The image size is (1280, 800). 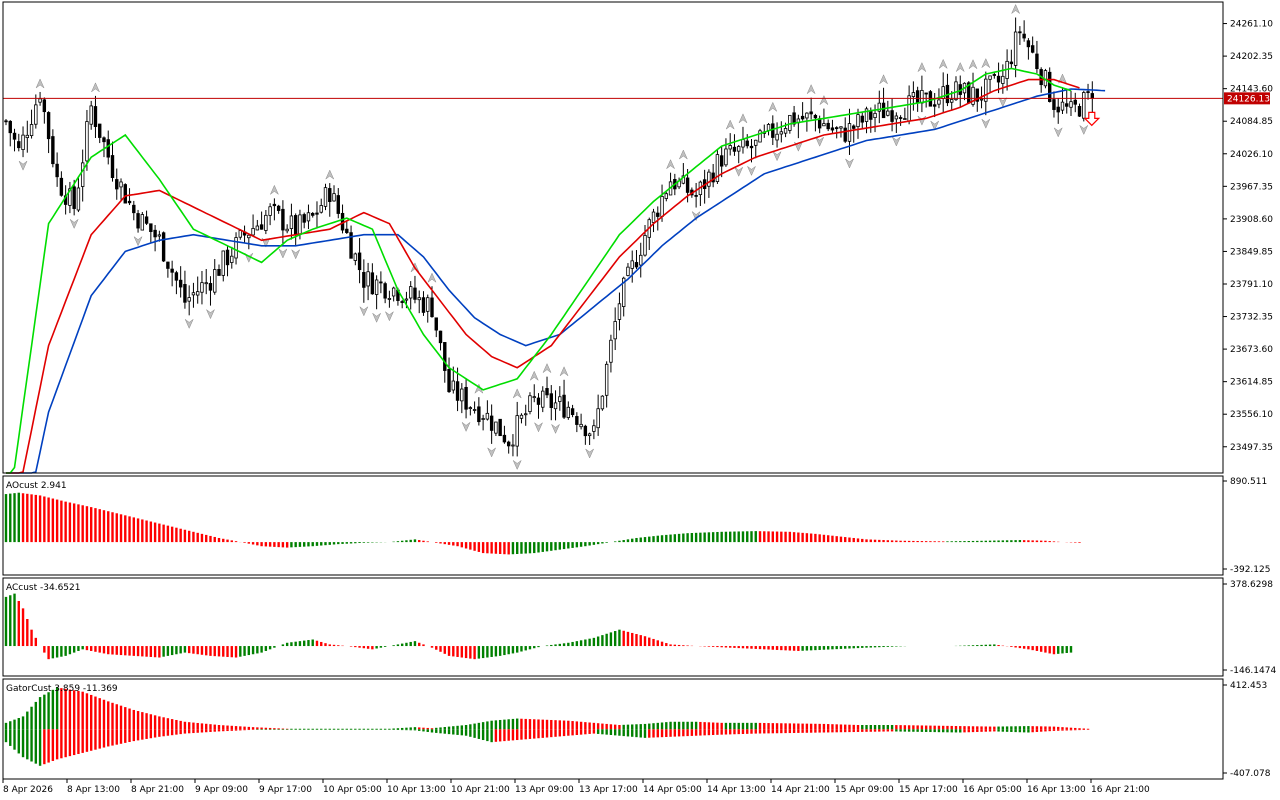 I want to click on time-tick-label: 15 Apr 09:00, so click(x=864, y=790).